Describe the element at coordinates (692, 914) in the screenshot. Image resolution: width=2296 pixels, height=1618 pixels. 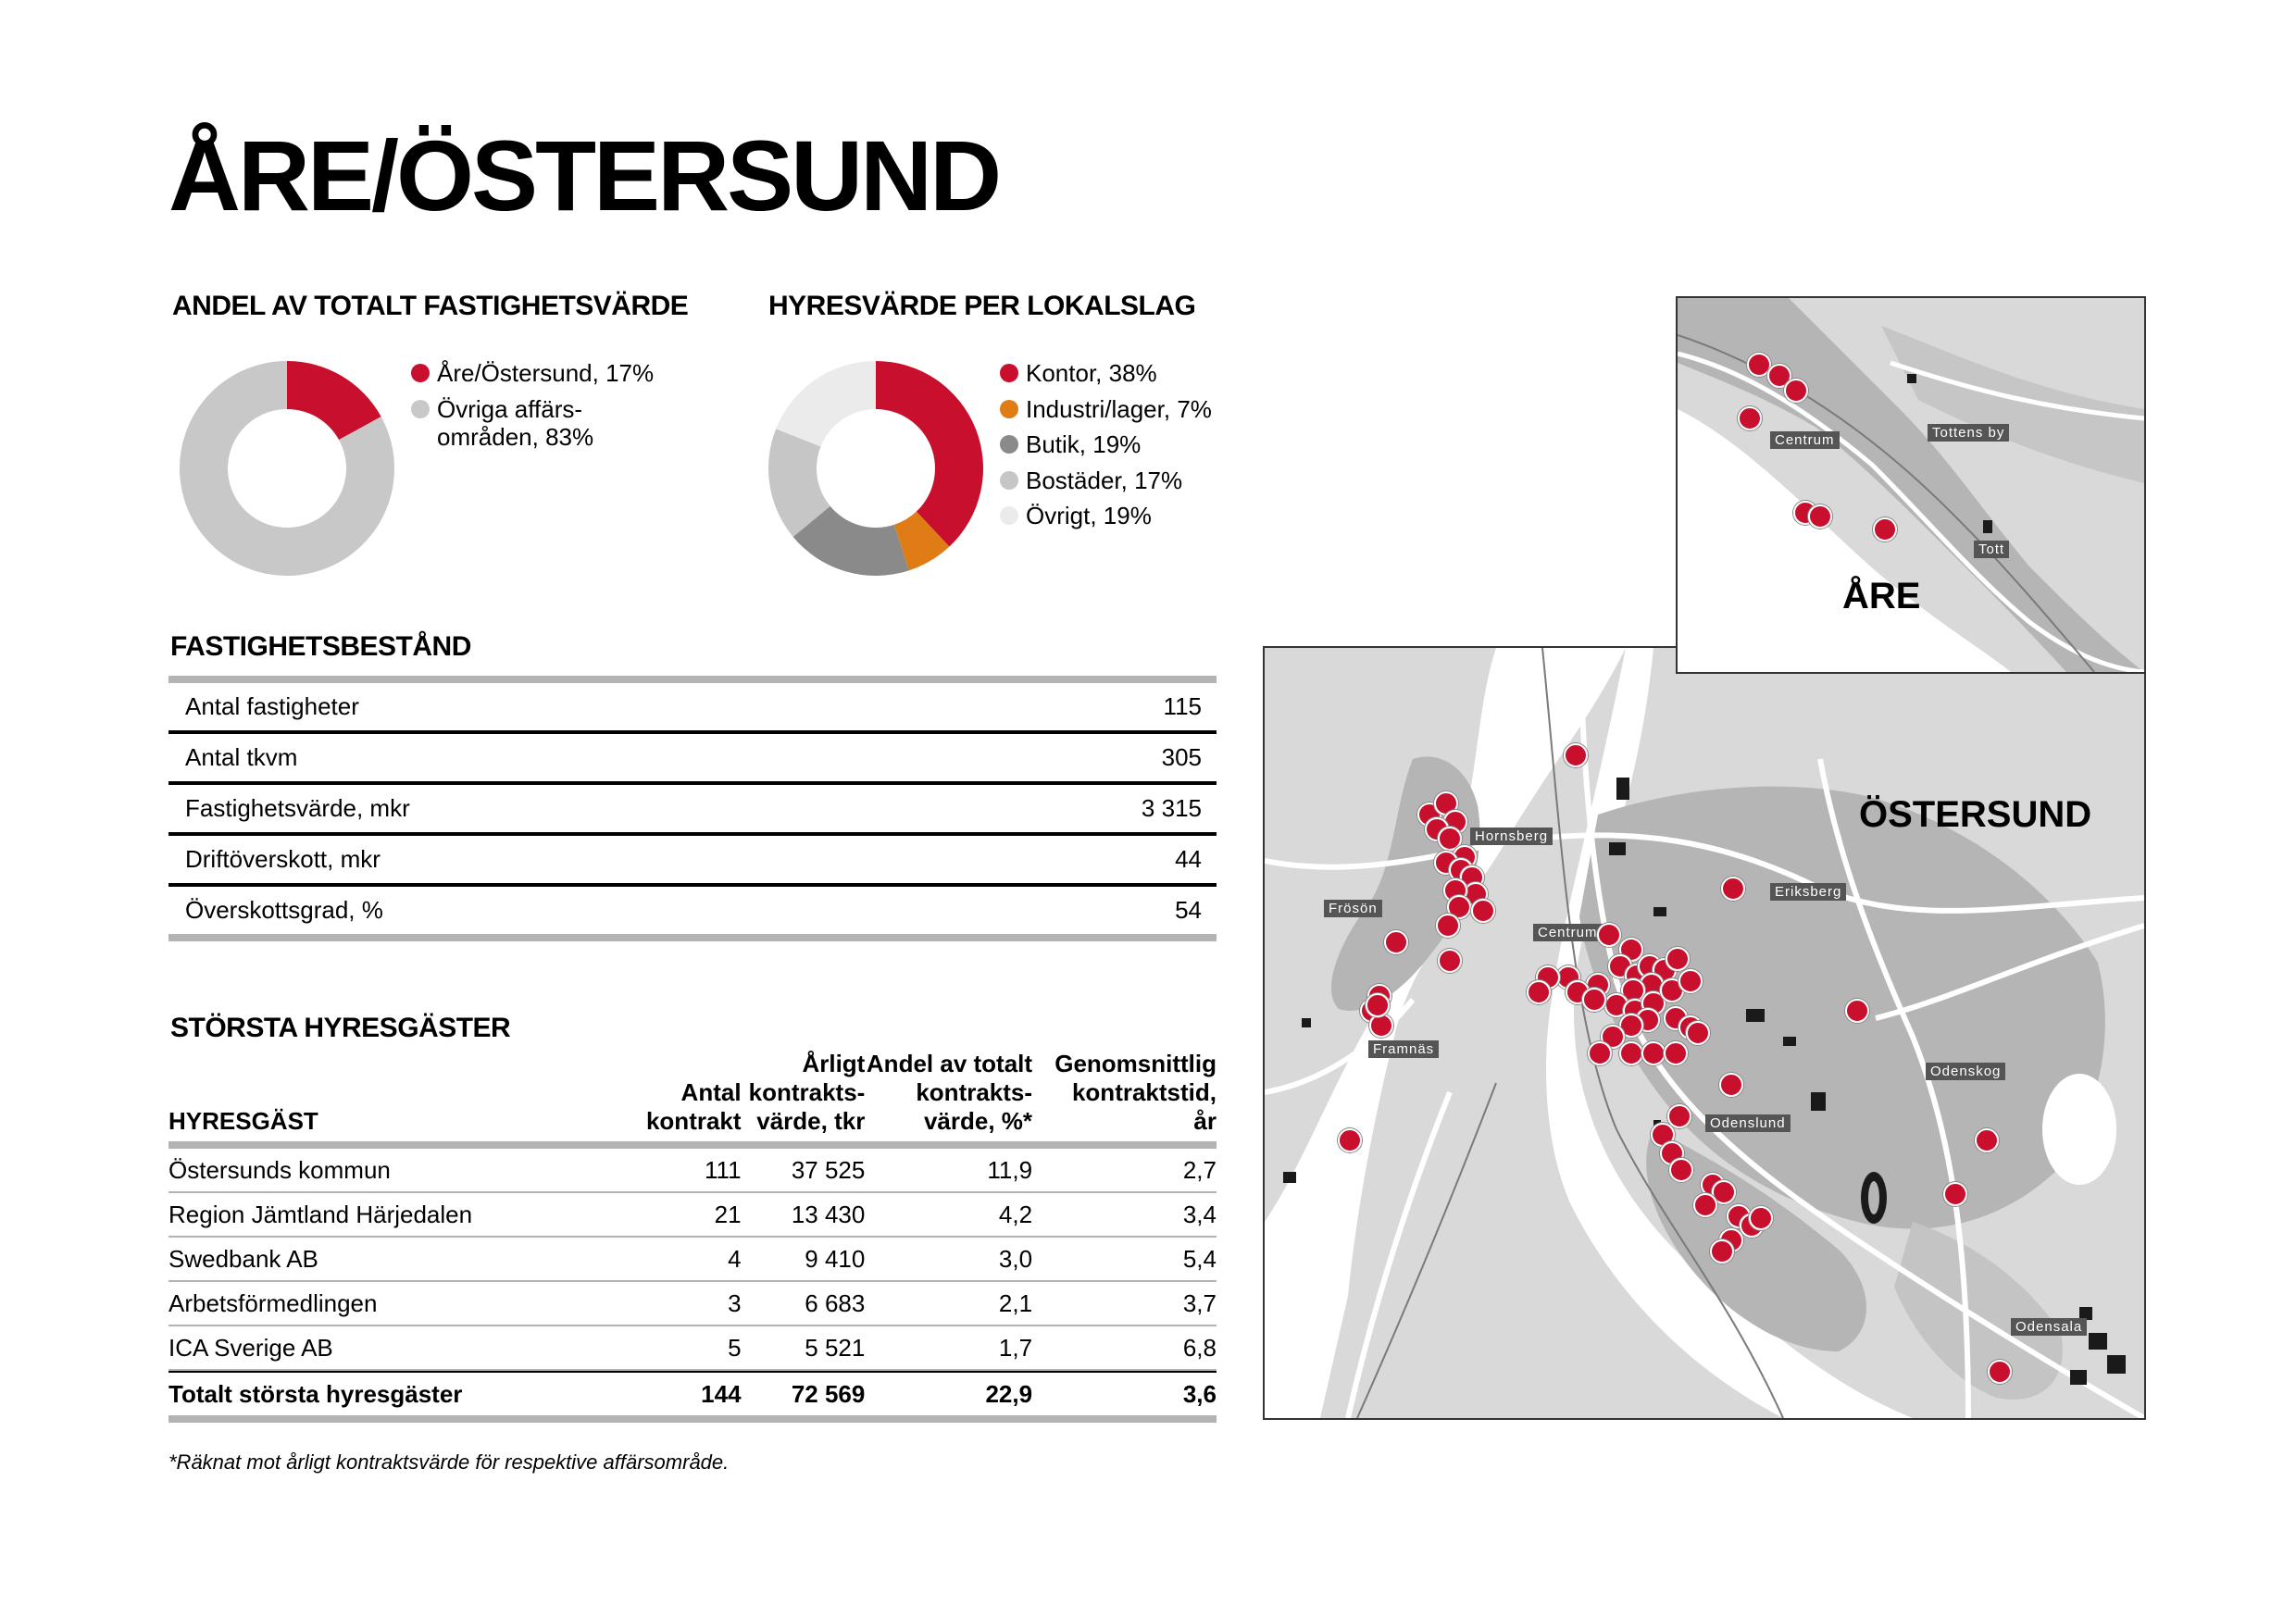
I see `table-row: Överskottsgrad, % 54` at that location.